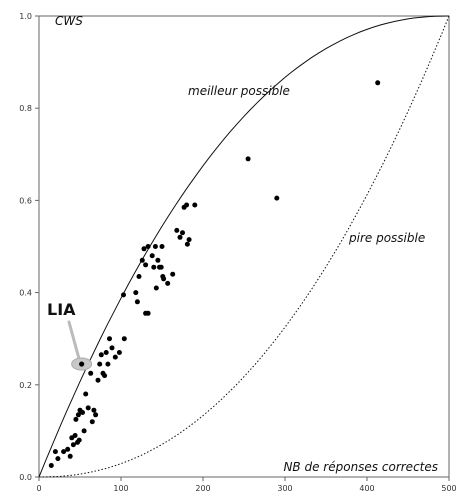  I want to click on x-tick-label: 300, so click(284, 488).